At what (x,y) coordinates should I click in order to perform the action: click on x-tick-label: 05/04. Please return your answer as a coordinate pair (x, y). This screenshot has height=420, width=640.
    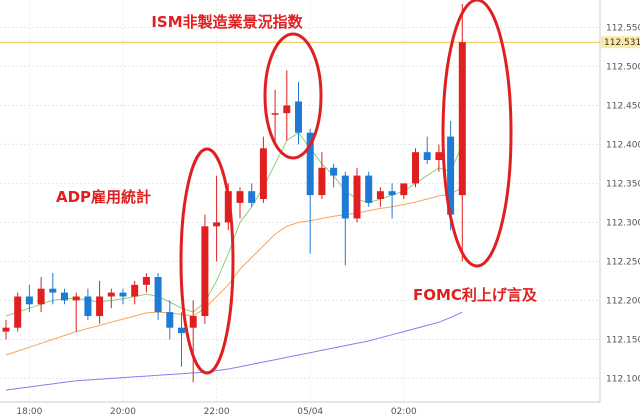
    Looking at the image, I should click on (310, 412).